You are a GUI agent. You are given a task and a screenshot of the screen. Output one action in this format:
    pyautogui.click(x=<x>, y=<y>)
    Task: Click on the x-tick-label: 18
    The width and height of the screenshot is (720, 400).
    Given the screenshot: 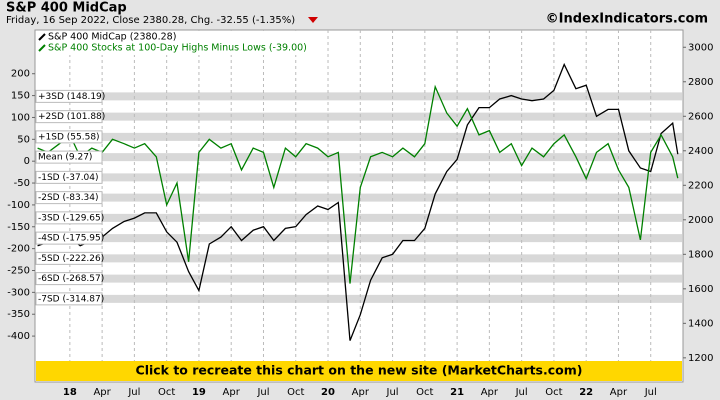 What is the action you would take?
    pyautogui.click(x=70, y=392)
    